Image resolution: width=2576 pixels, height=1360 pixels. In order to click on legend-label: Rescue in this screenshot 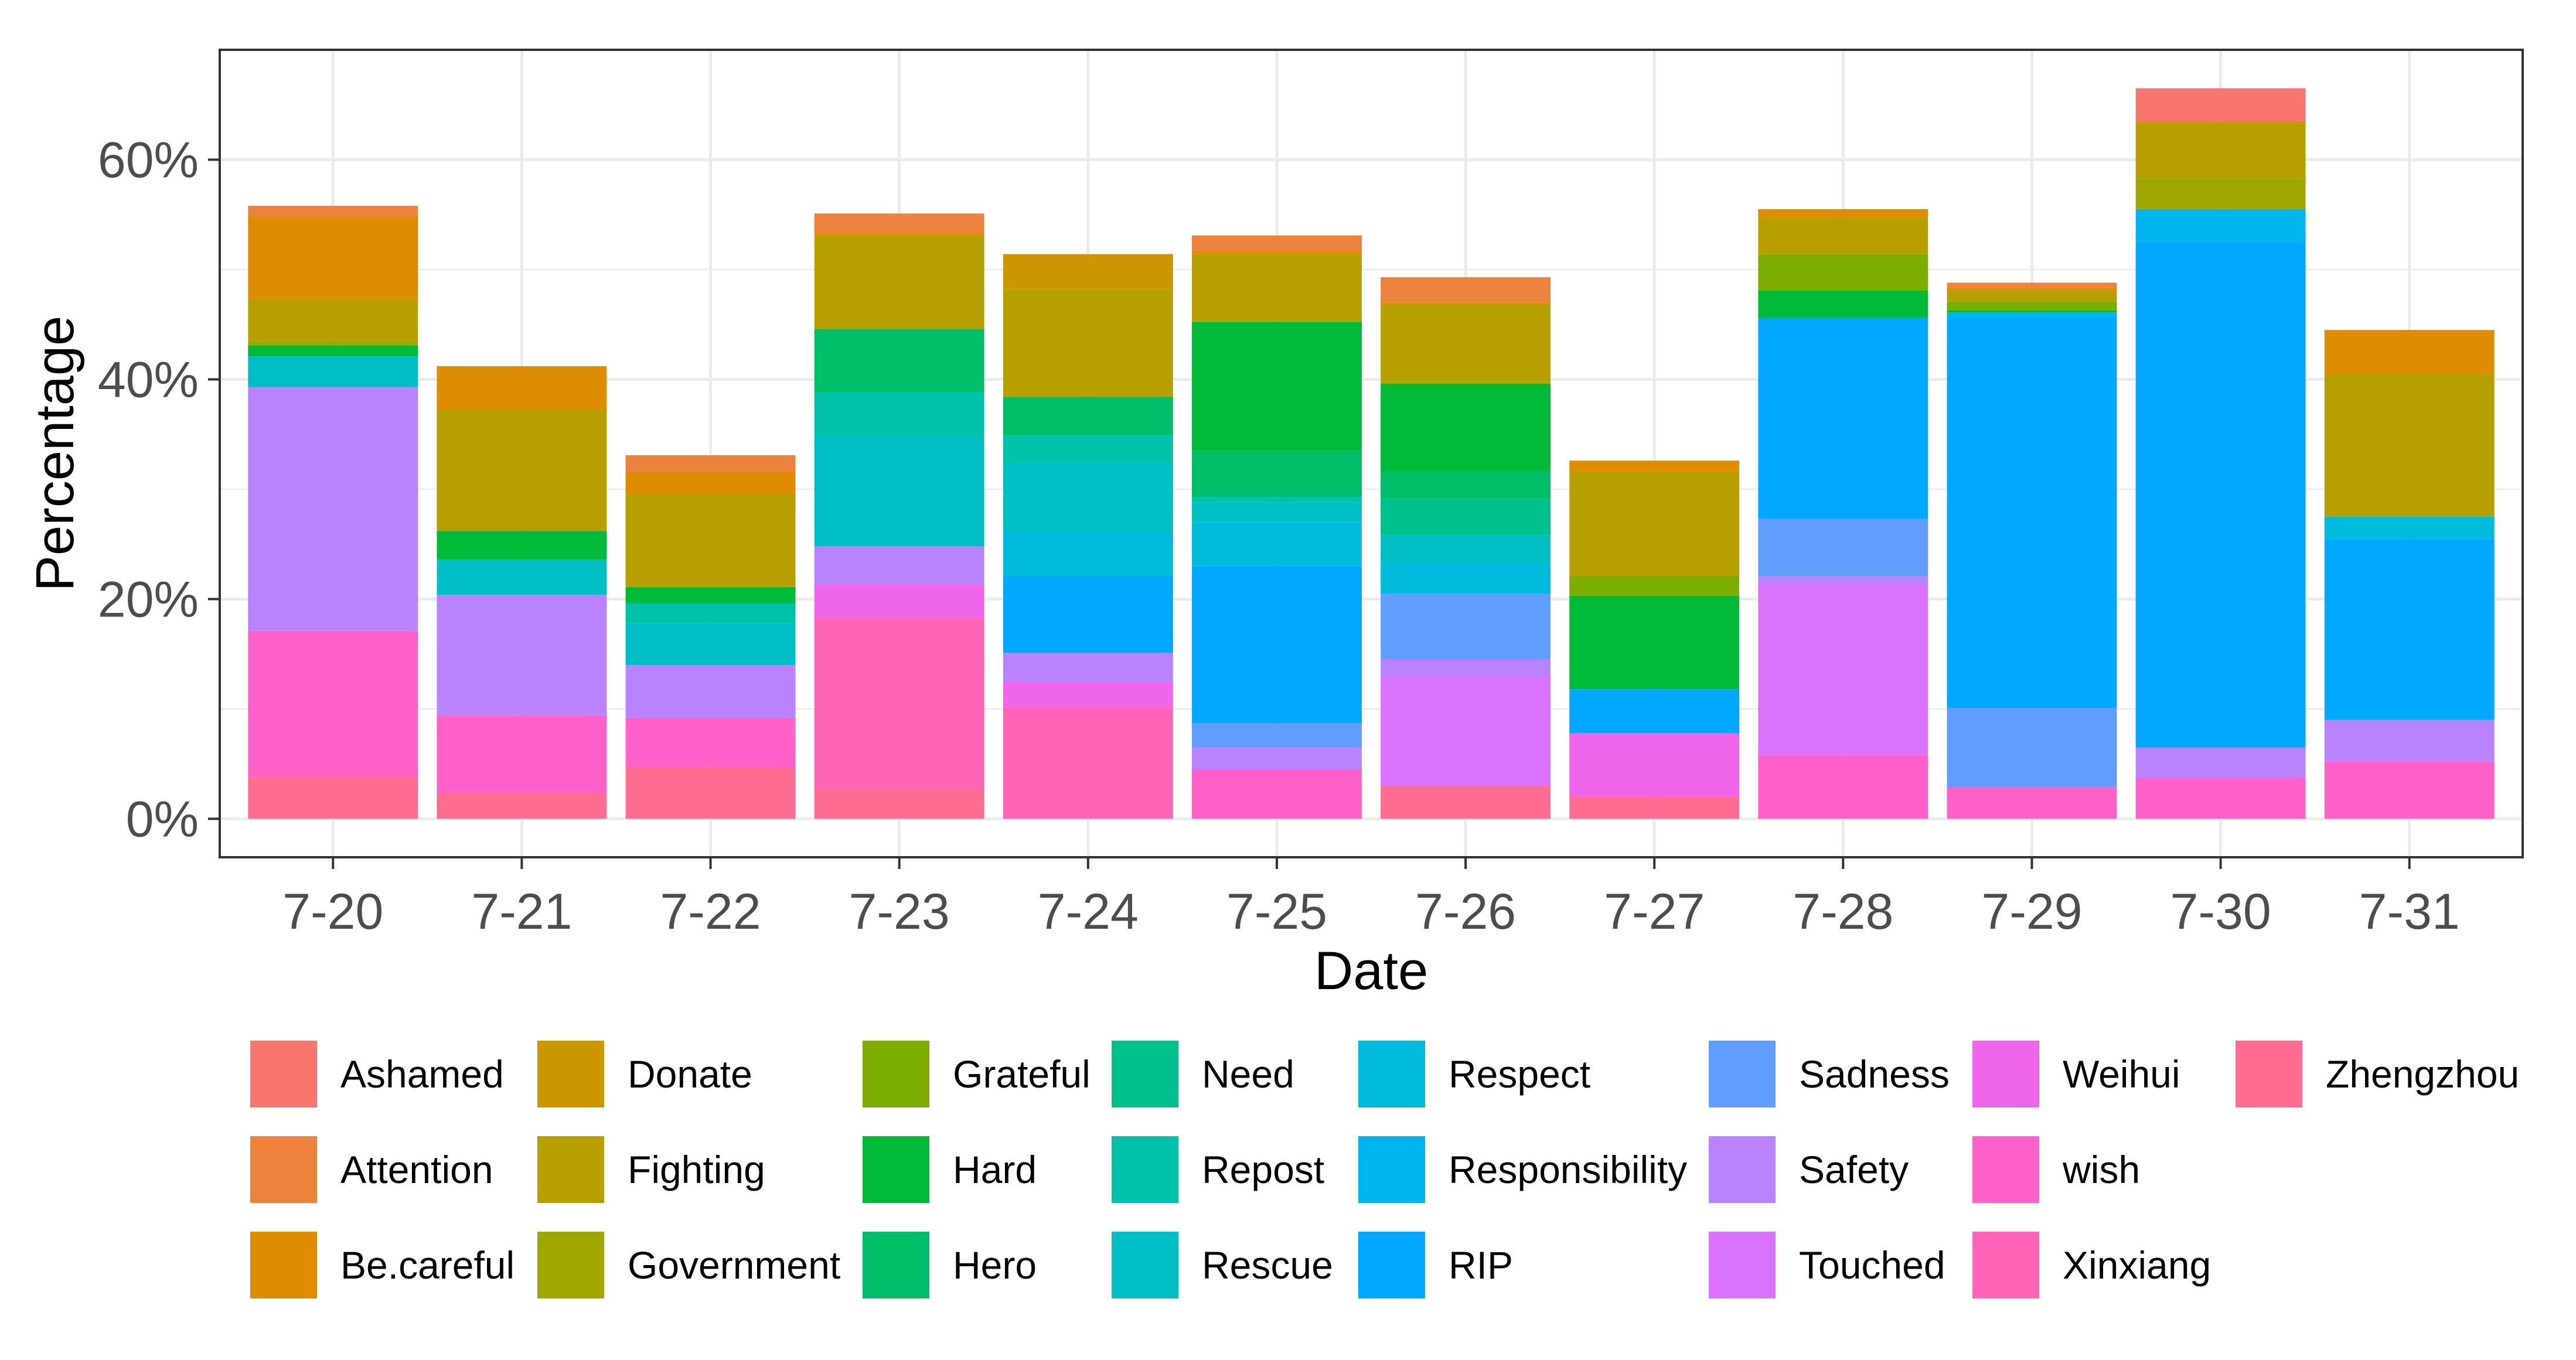, I will do `click(1267, 1265)`.